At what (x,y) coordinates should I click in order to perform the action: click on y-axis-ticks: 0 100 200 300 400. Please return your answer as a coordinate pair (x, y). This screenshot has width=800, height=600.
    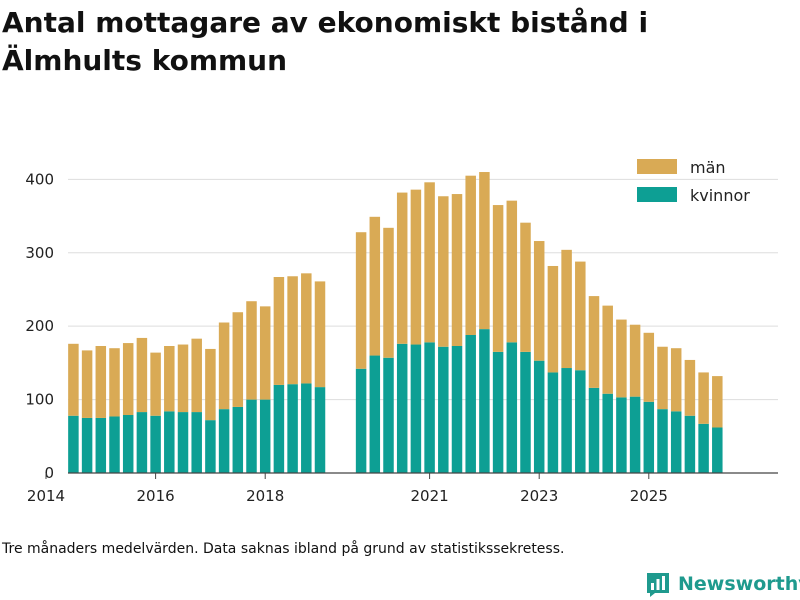
    Looking at the image, I should click on (39, 326).